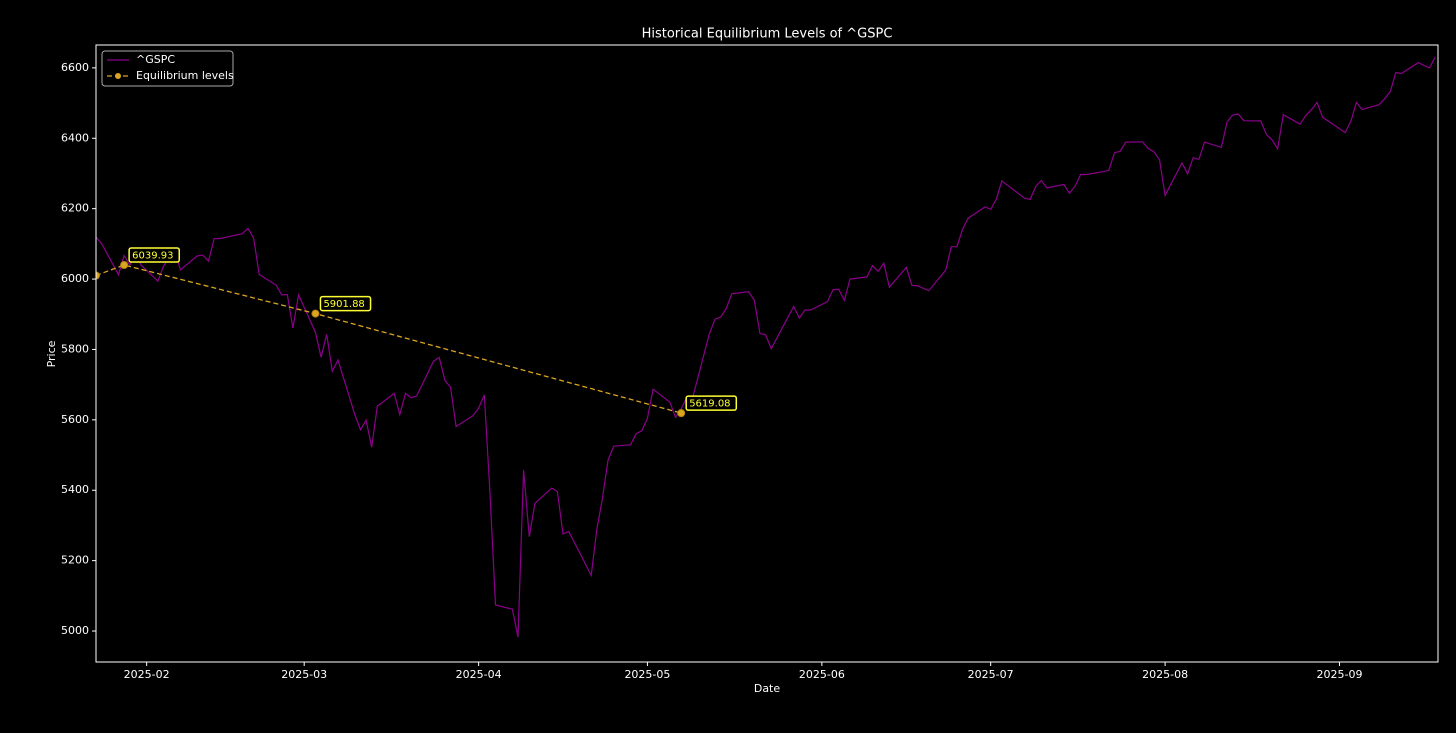 This screenshot has height=733, width=1456. I want to click on value-label: 5619.08, so click(709, 404).